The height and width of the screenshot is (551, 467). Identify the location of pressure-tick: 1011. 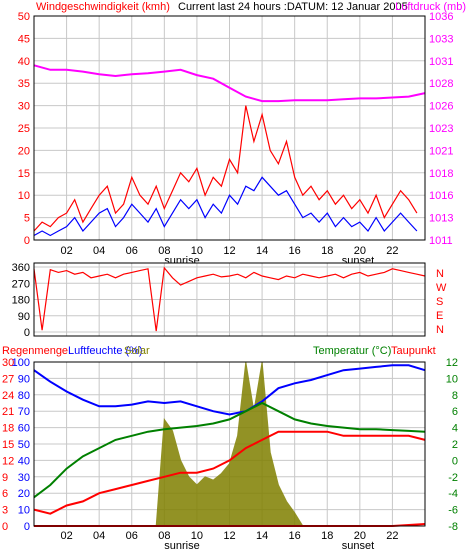
(441, 241).